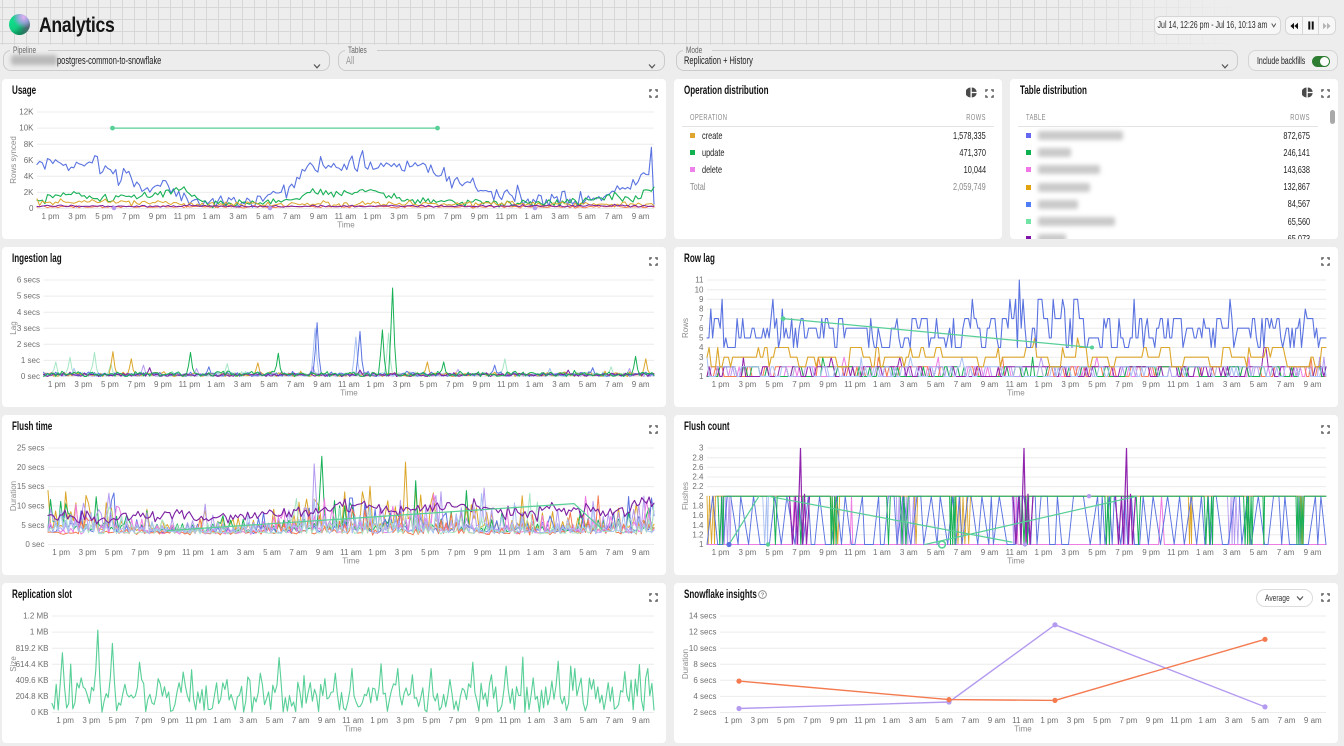 This screenshot has width=1344, height=746. I want to click on svg-text: 10, so click(699, 289).